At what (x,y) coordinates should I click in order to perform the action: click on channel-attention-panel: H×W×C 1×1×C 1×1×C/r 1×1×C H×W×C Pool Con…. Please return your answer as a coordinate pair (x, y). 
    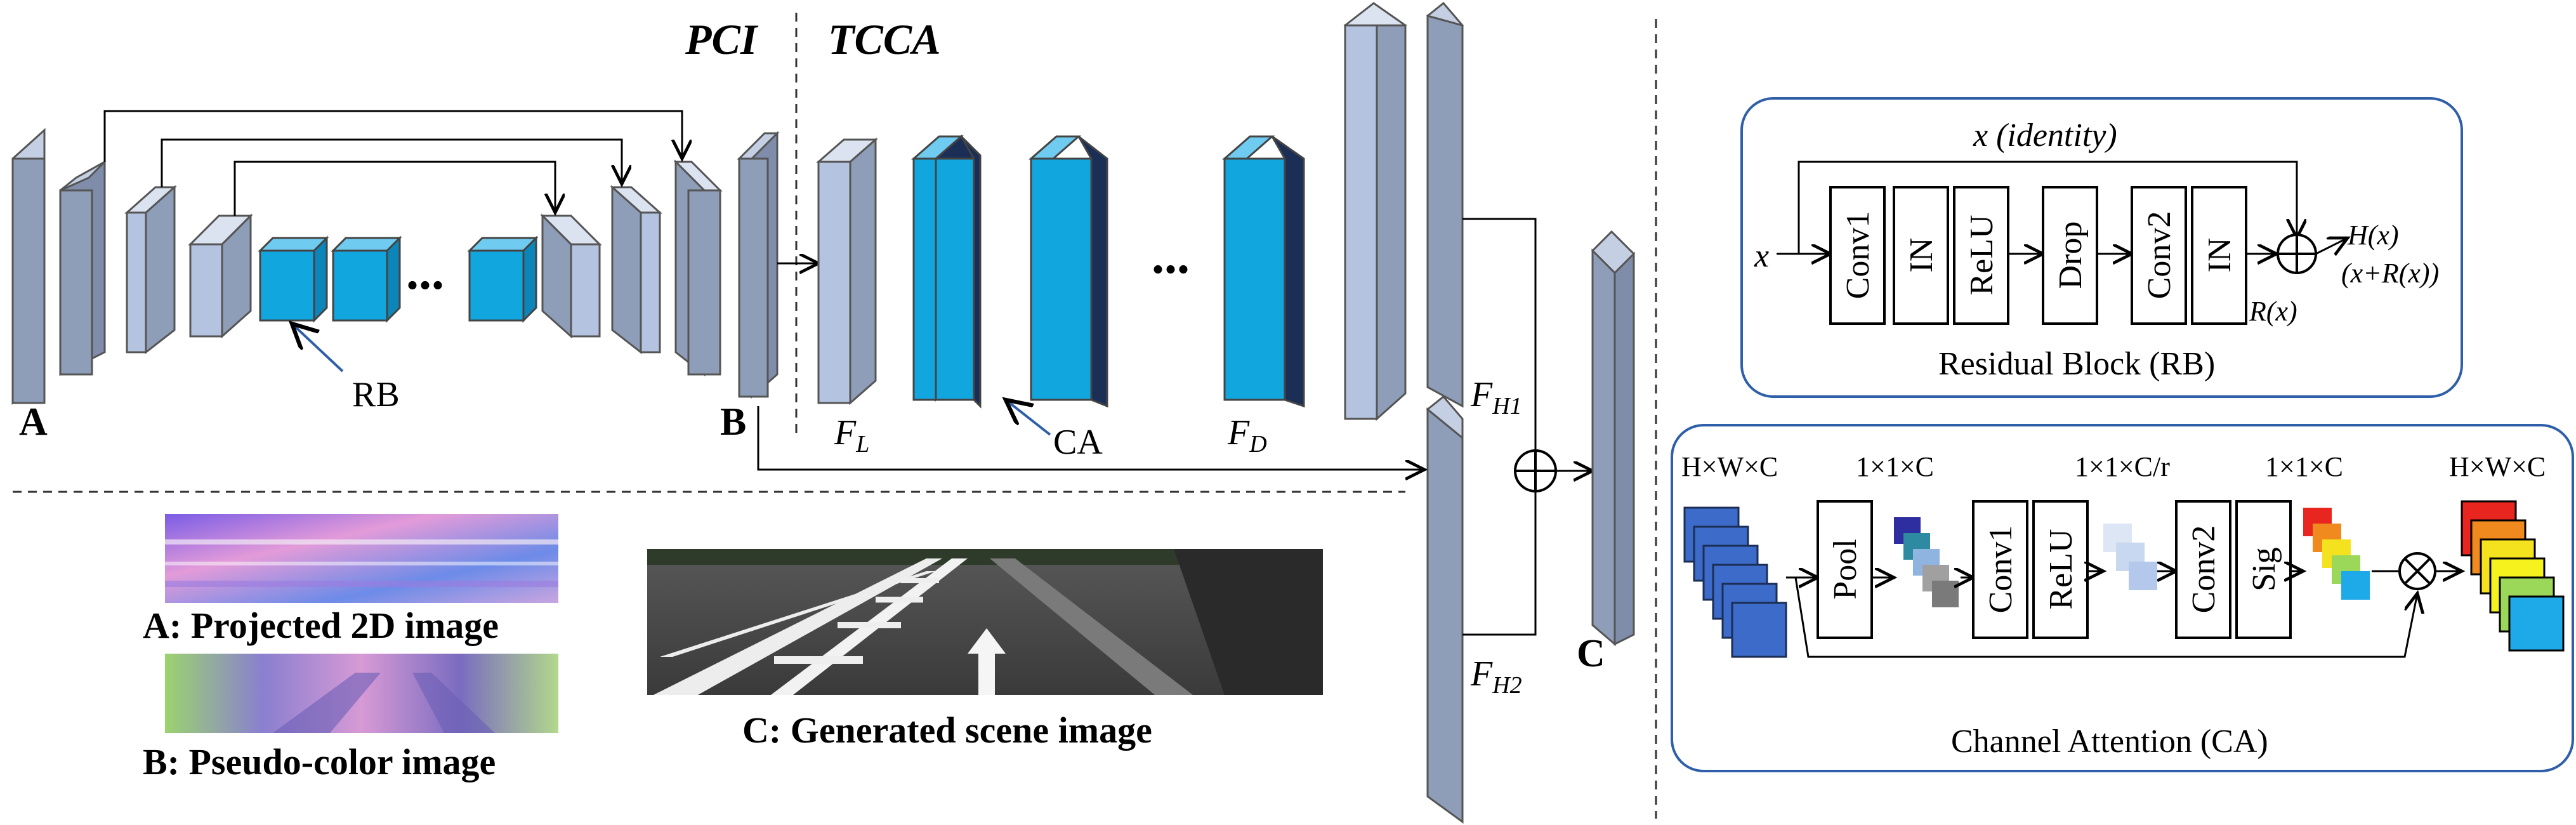
    Looking at the image, I should click on (2122, 598).